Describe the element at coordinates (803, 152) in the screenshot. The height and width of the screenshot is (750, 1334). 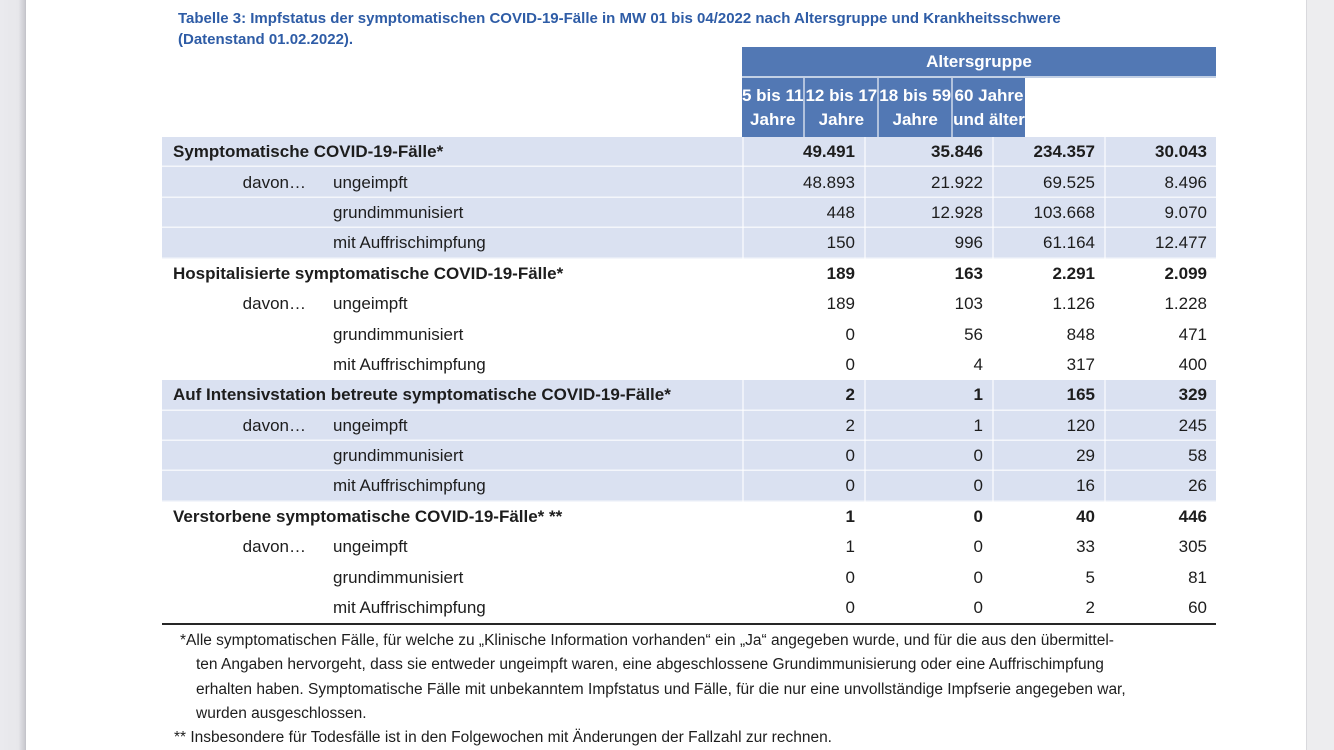
I see `cell-value: 49.491` at that location.